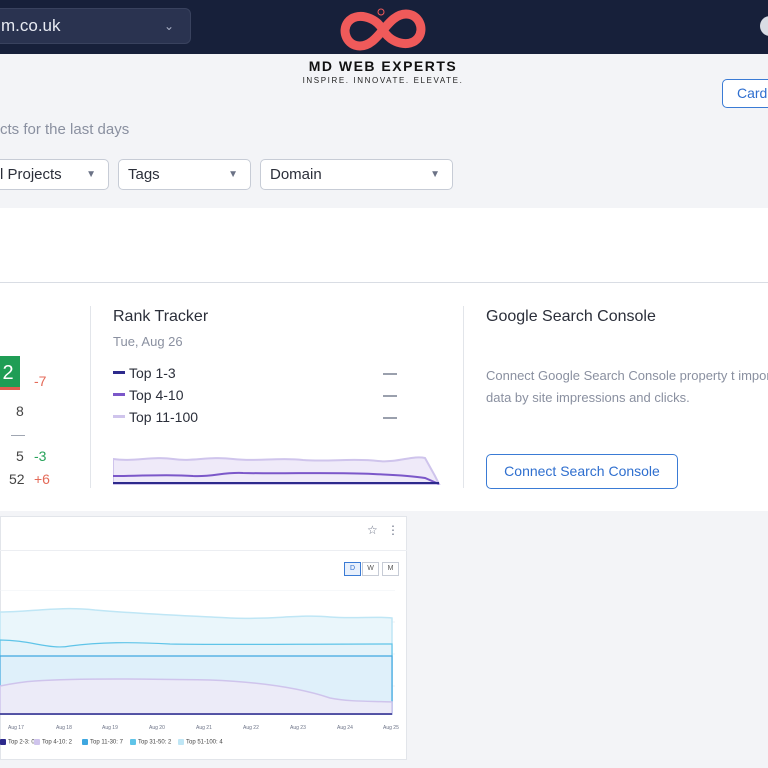 This screenshot has height=768, width=768. What do you see at coordinates (40, 381) in the screenshot?
I see `badge-delta: -7` at bounding box center [40, 381].